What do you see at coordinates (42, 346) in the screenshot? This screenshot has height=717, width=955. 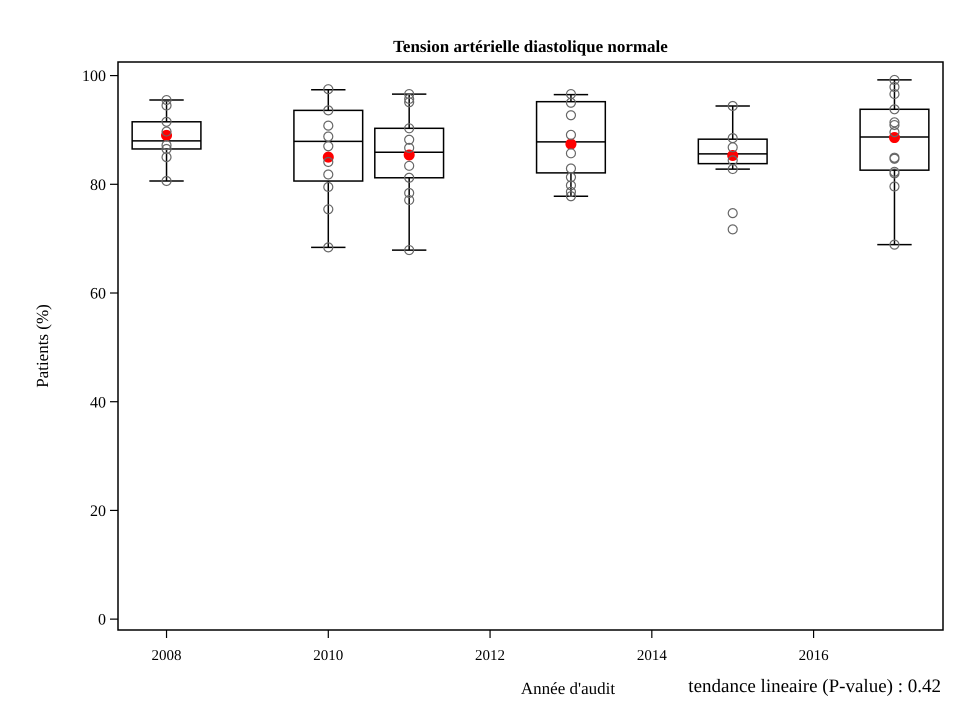 I see `y-axis-title: Patients (%)` at bounding box center [42, 346].